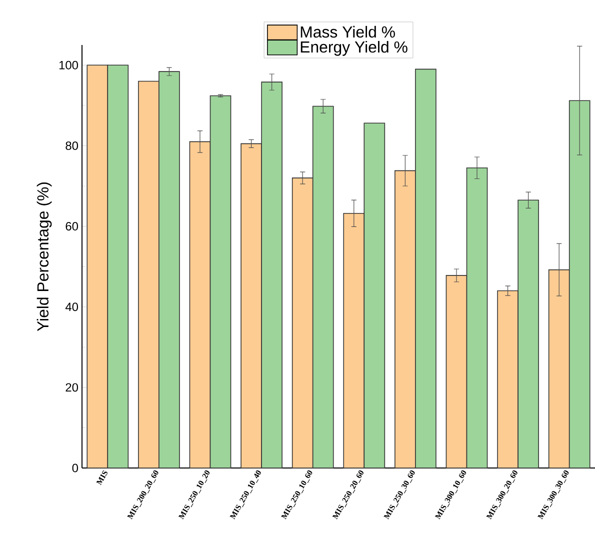 The width and height of the screenshot is (595, 550). Describe the element at coordinates (72, 145) in the screenshot. I see `y-tick-label: 80` at that location.